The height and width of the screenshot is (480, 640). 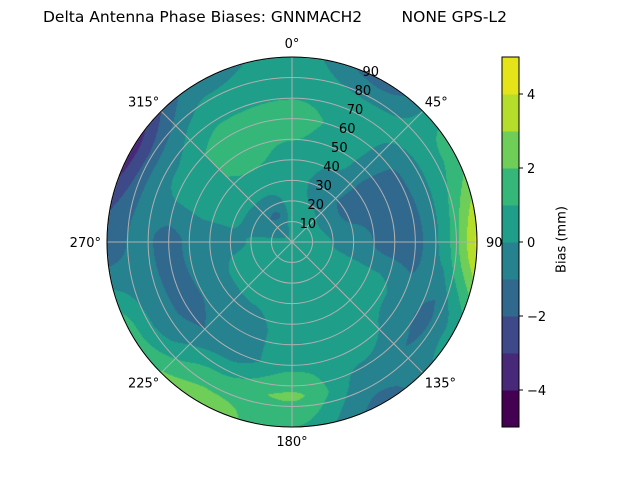 What do you see at coordinates (494, 243) in the screenshot?
I see `angular-tick-label: 90` at bounding box center [494, 243].